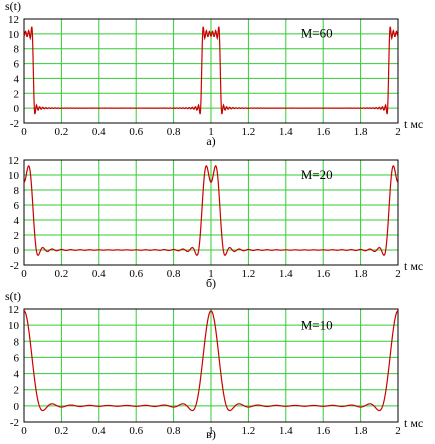 The width and height of the screenshot is (435, 444). Describe the element at coordinates (317, 174) in the screenshot. I see `annotation-m: M=20` at that location.